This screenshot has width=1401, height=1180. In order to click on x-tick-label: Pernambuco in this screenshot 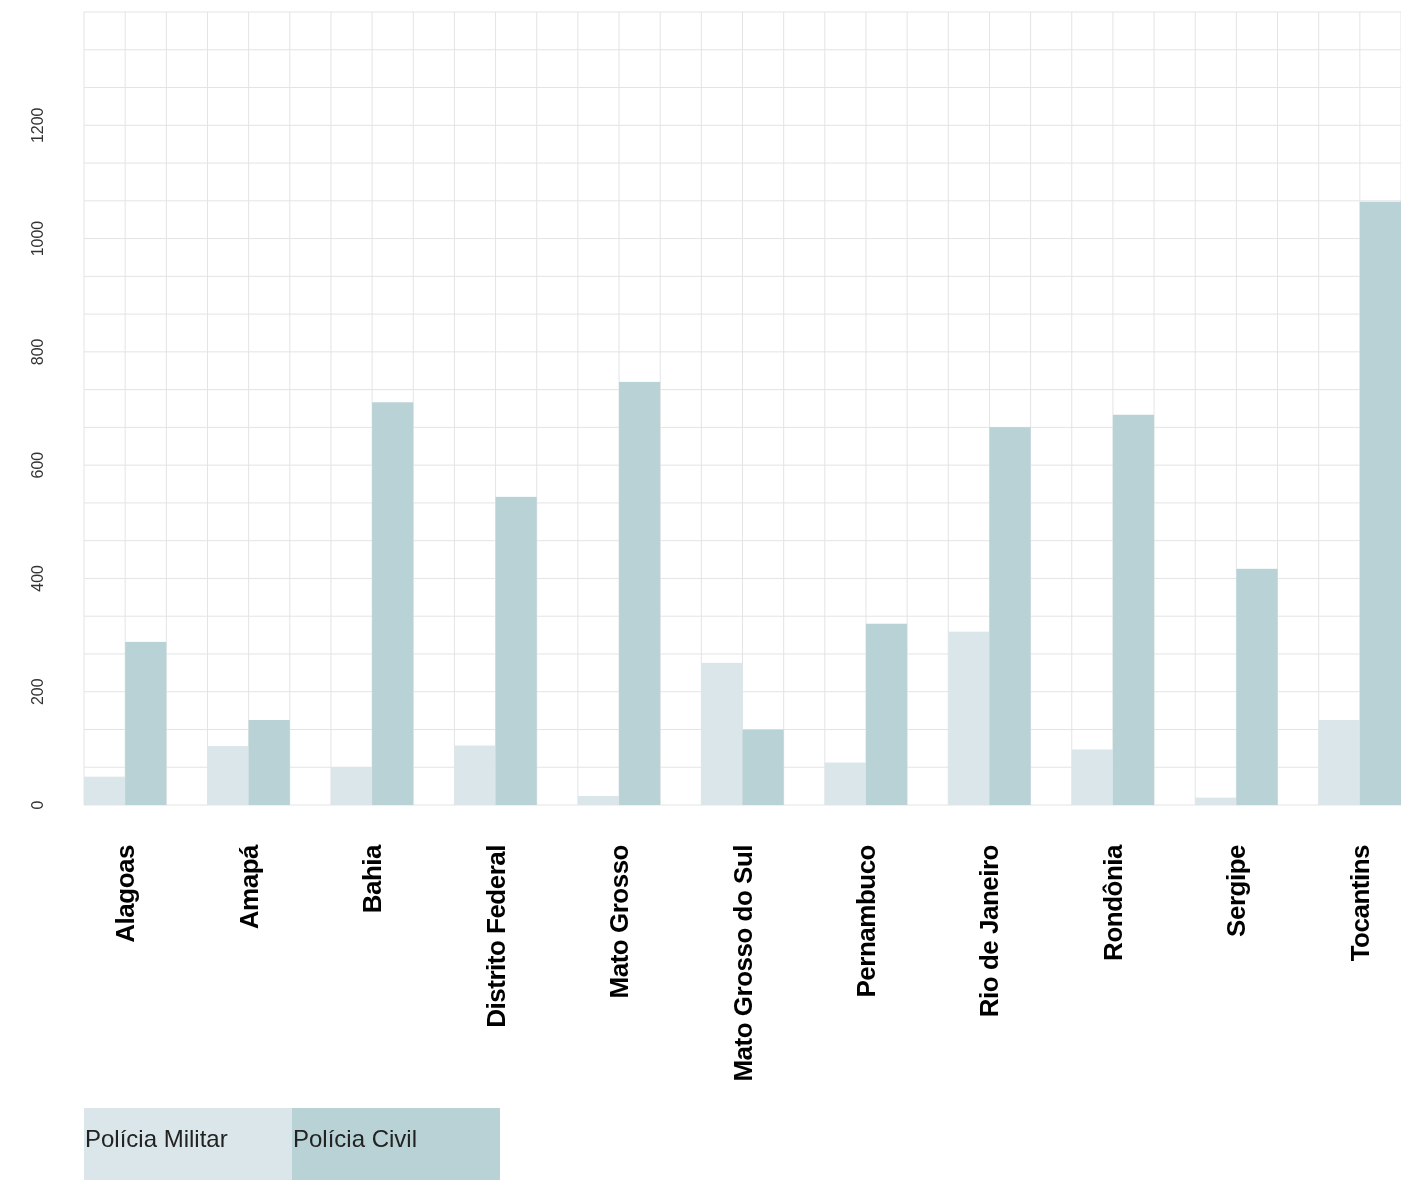, I will do `click(865, 921)`.